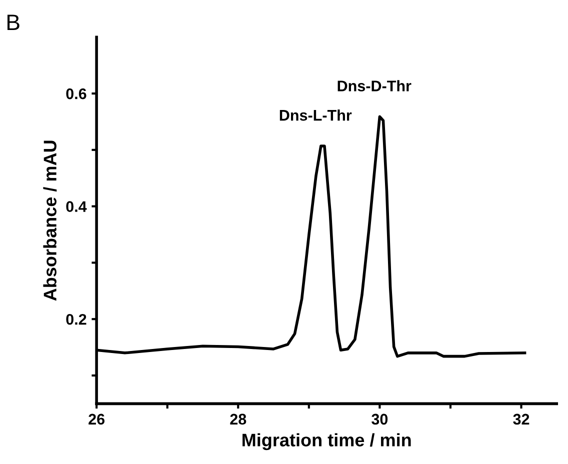 This screenshot has height=464, width=568. Describe the element at coordinates (50, 220) in the screenshot. I see `y-axis-title: Absorbance / mAU` at that location.